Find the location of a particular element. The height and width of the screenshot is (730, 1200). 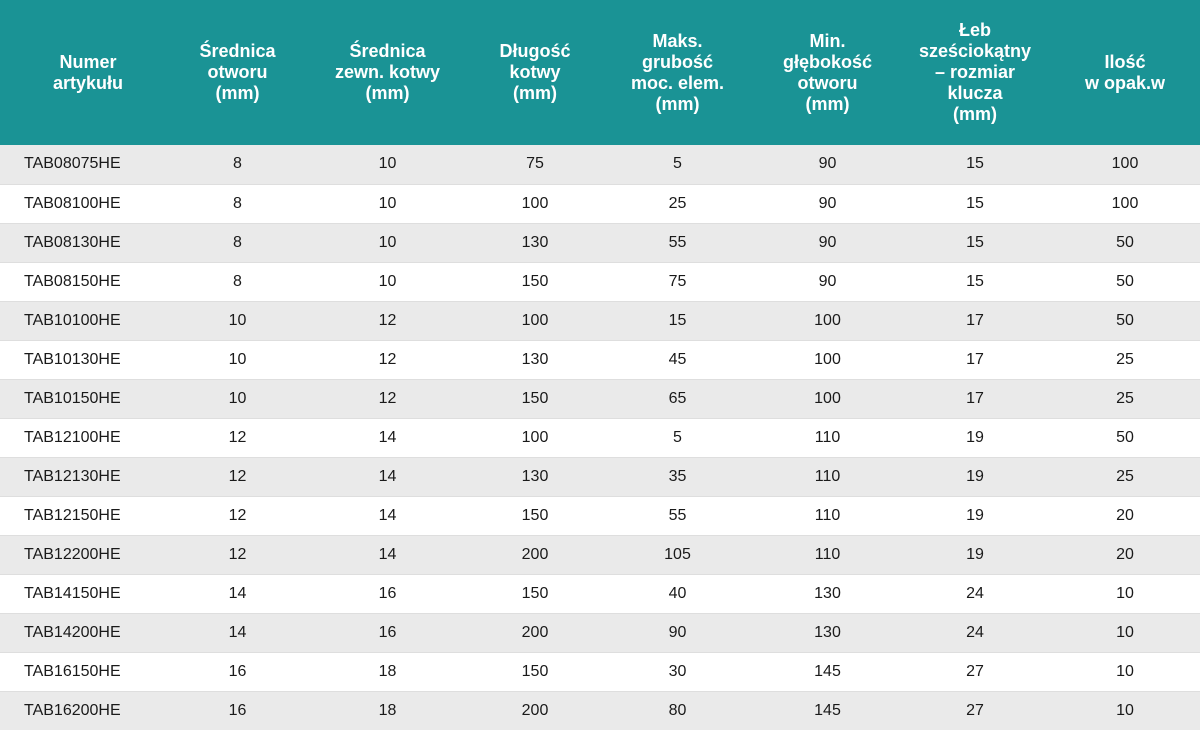

header-hole-diameter: Średnica otworu (mm) is located at coordinates (237, 72).